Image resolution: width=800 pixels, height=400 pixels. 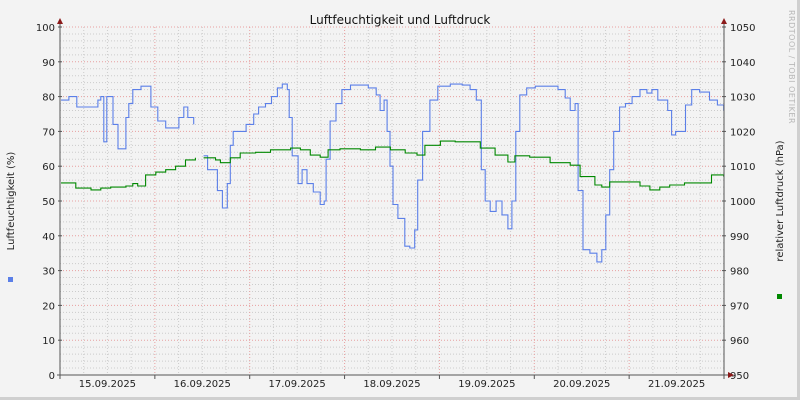 I want to click on y-tick-label: 60, so click(x=48, y=167).